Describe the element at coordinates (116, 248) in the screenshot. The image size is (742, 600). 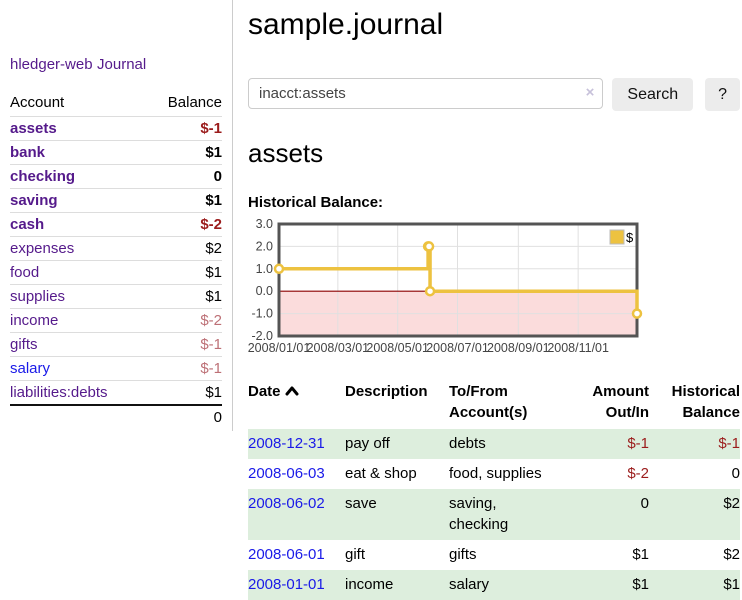
I see `account-row: expenses $2` at that location.